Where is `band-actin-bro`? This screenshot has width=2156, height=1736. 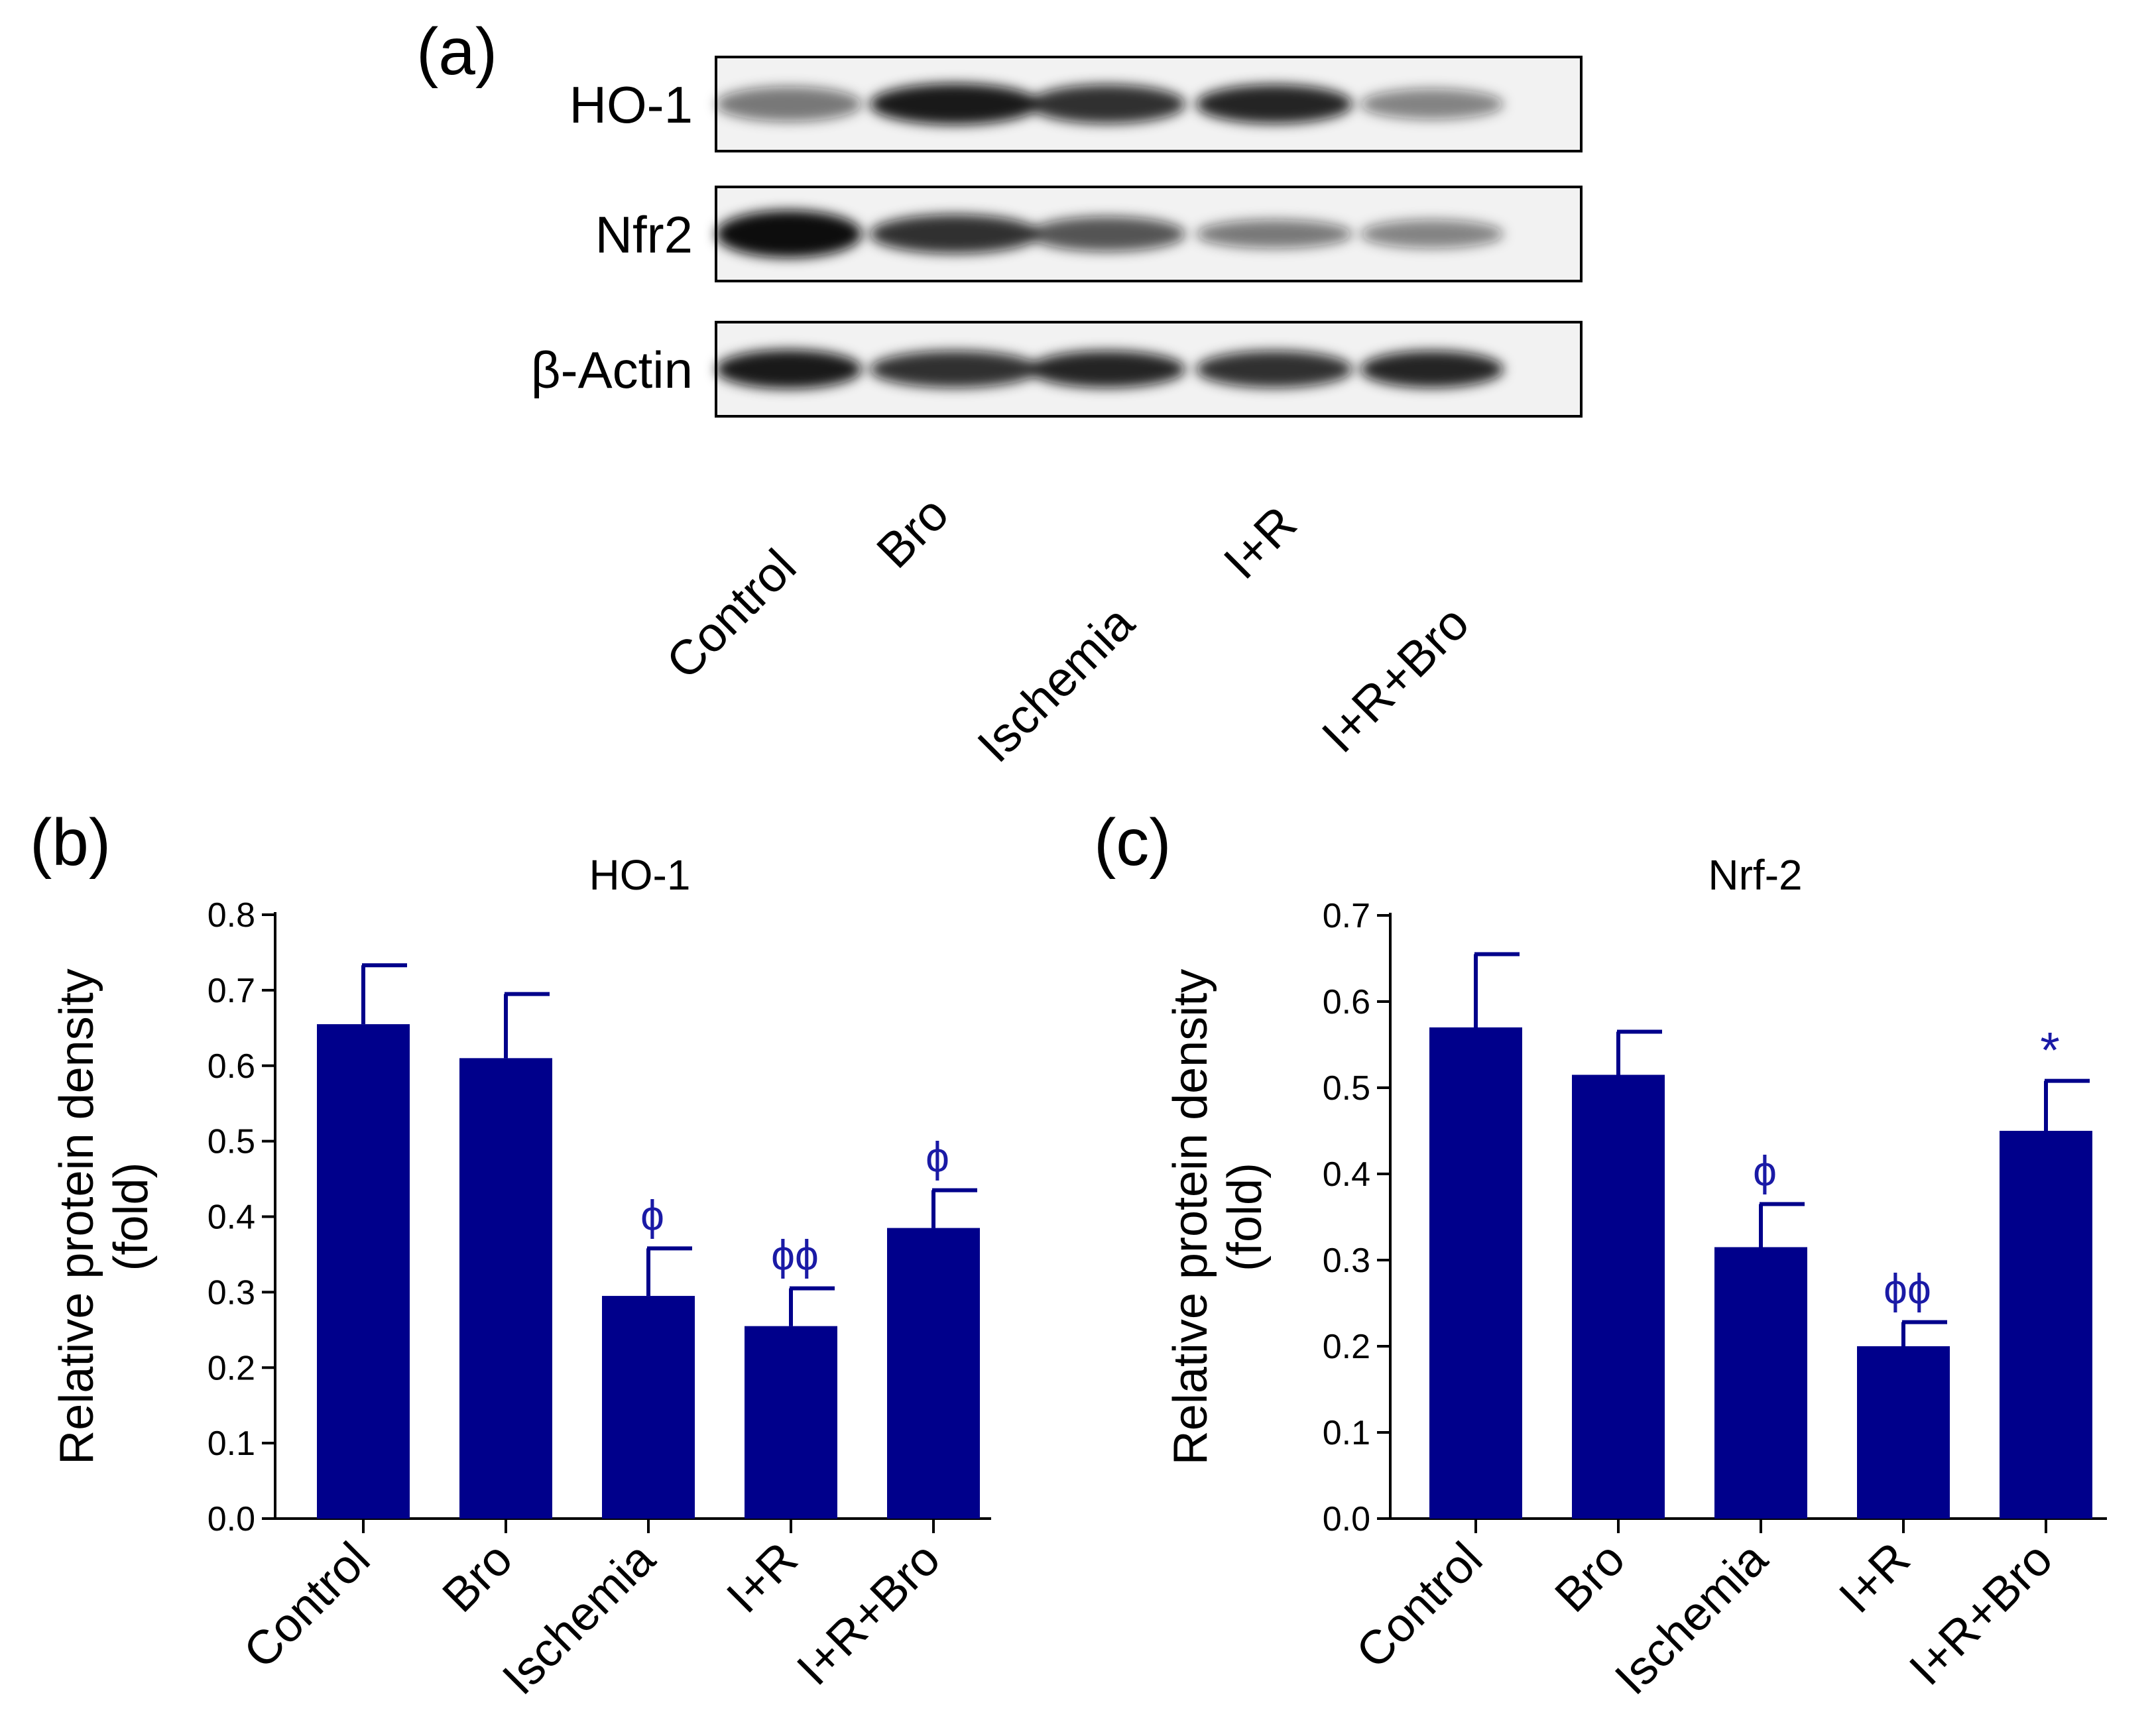
band-actin-bro is located at coordinates (955, 369).